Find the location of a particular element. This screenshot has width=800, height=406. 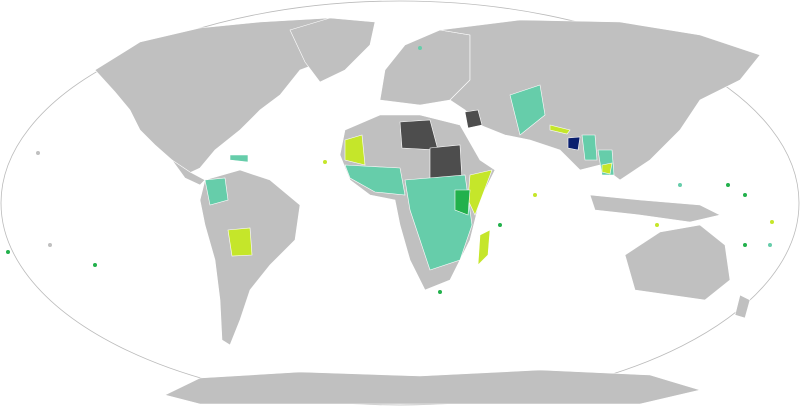

kenya is located at coordinates (462, 202).